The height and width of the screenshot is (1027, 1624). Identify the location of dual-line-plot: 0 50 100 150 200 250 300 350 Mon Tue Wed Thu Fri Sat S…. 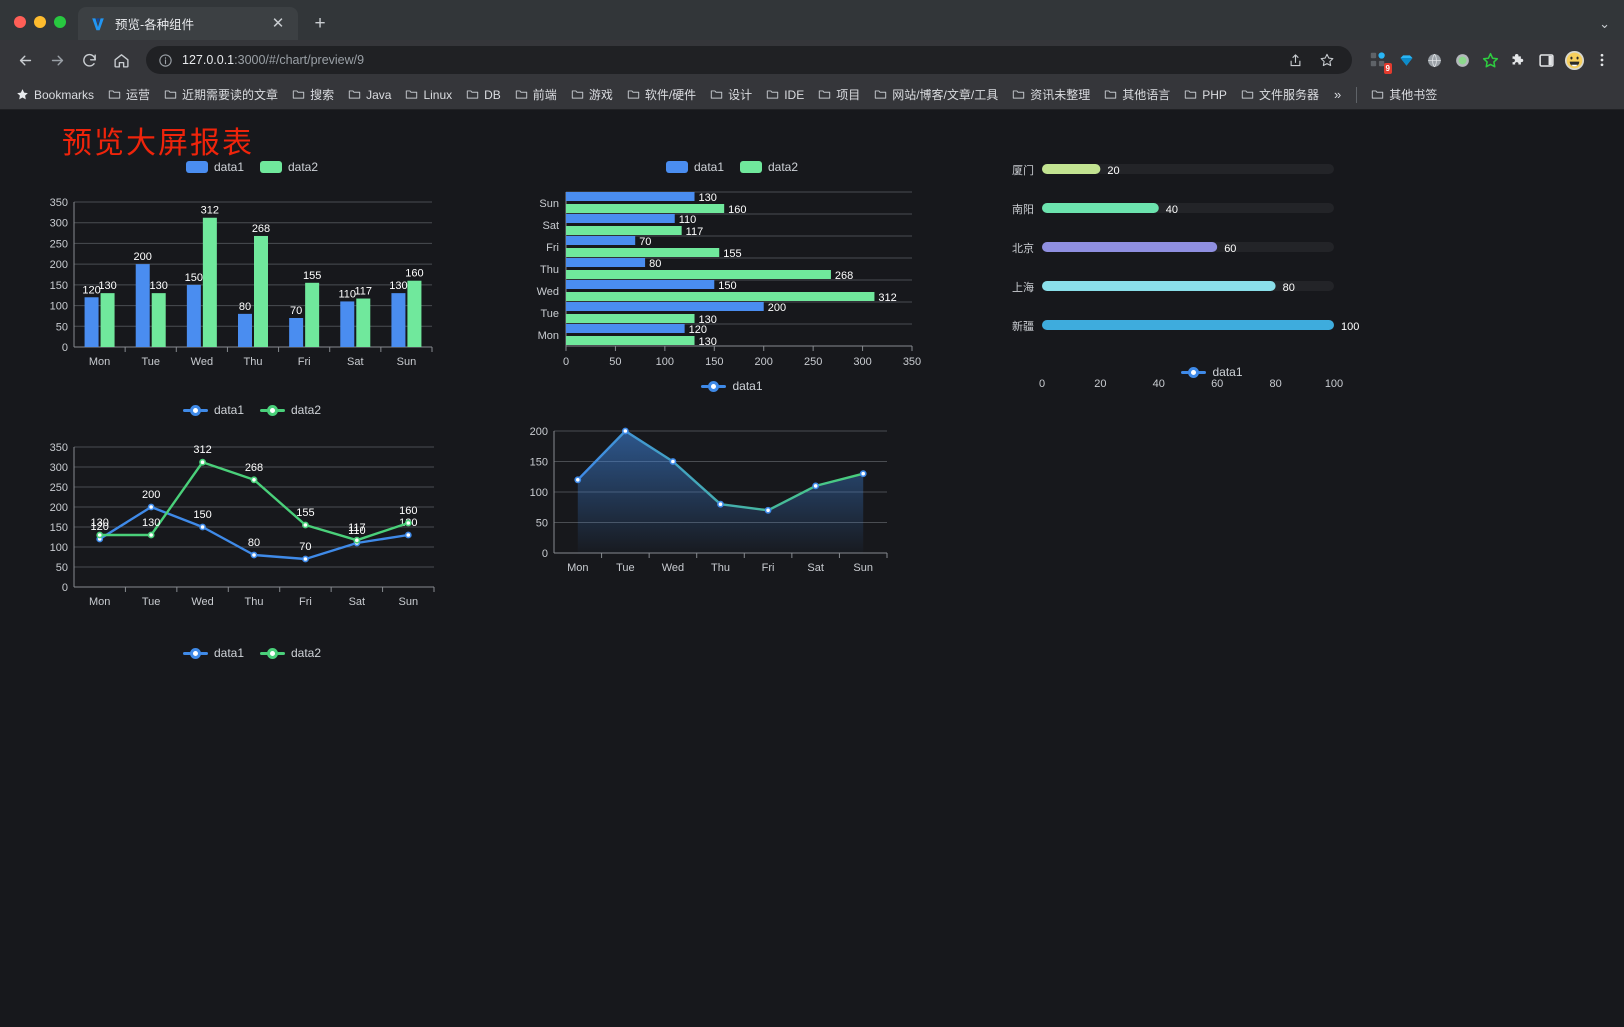
(244, 525).